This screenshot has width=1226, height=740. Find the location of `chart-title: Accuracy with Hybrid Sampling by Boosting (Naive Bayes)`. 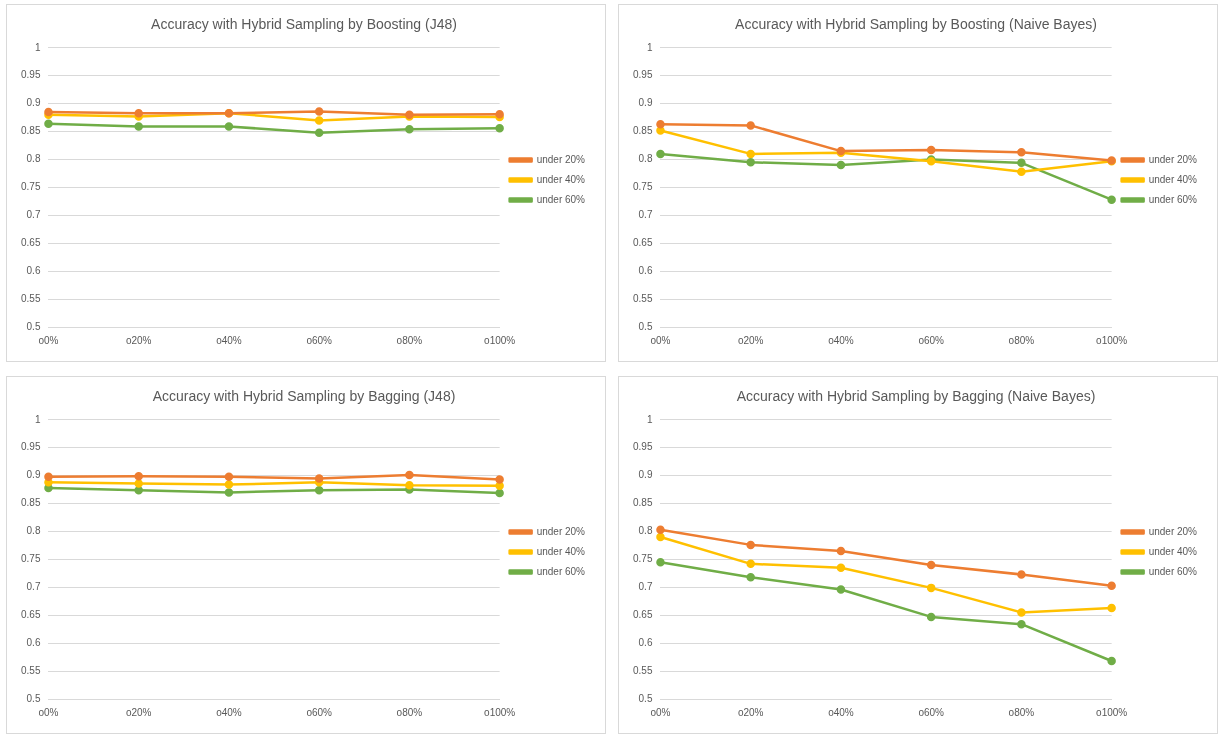

chart-title: Accuracy with Hybrid Sampling by Boosting (Naive Bayes) is located at coordinates (916, 24).